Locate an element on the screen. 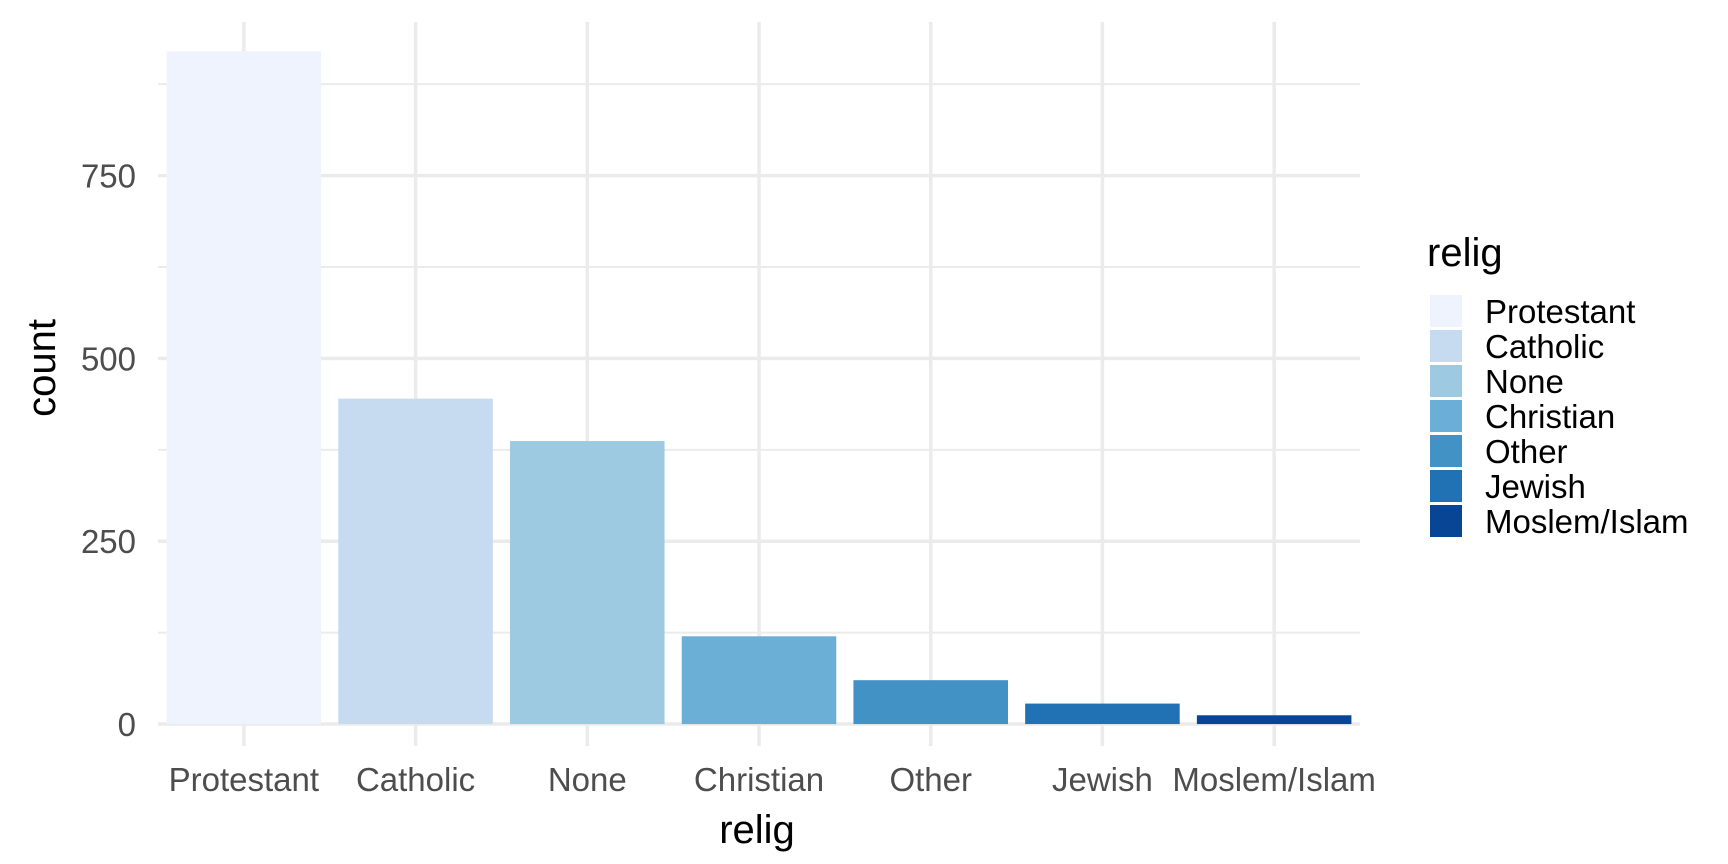  legend-label: Other is located at coordinates (1526, 451).